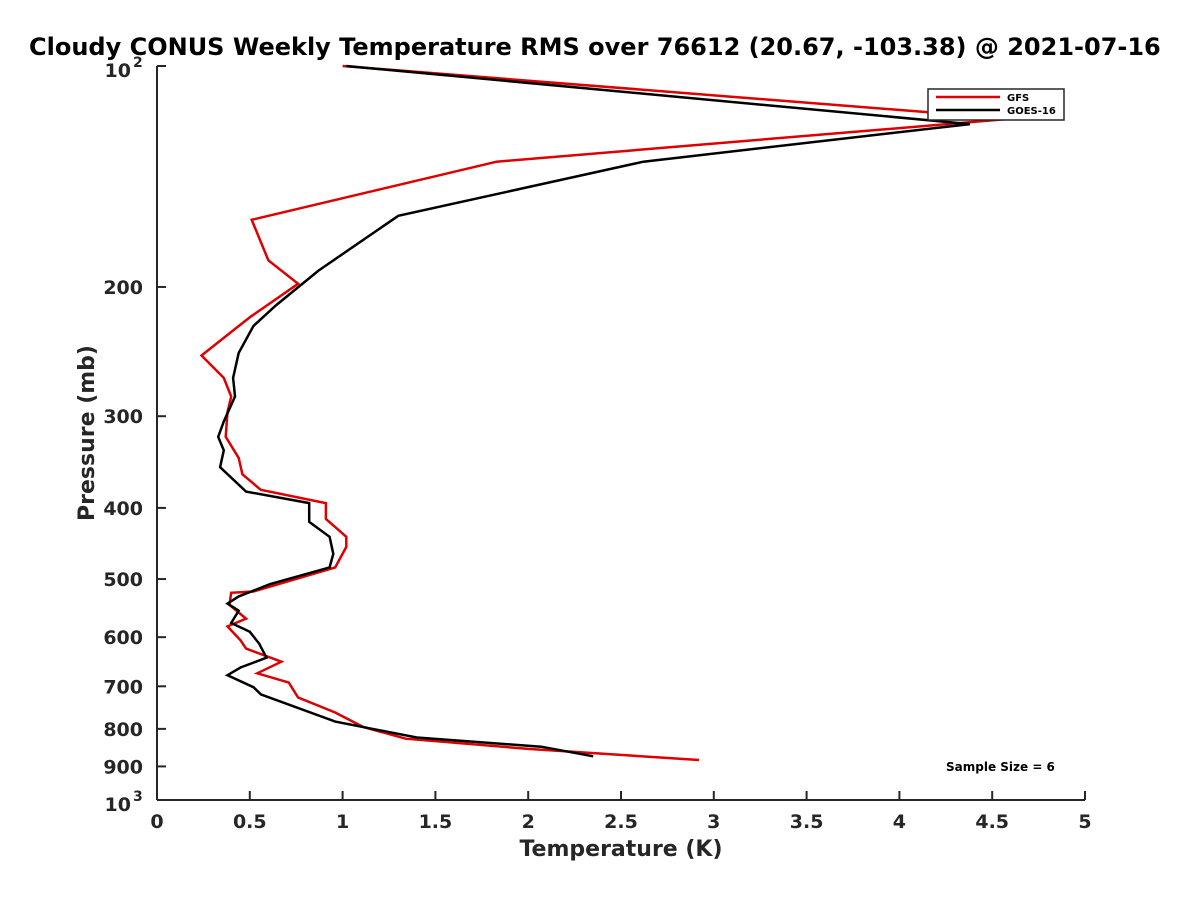 Image resolution: width=1200 pixels, height=900 pixels. Describe the element at coordinates (123, 417) in the screenshot. I see `y-tick-label: 300` at that location.